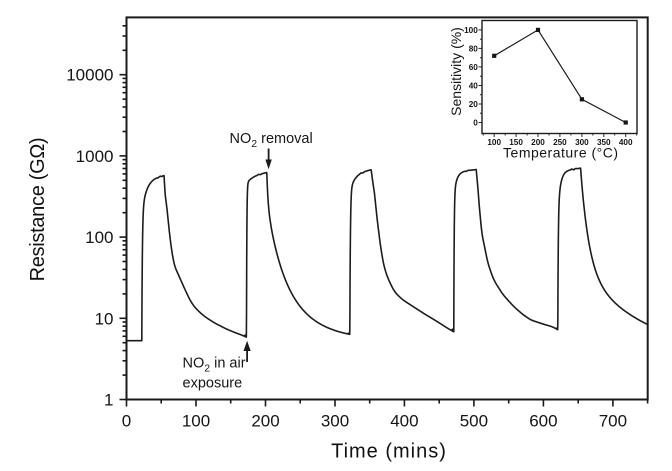 The width and height of the screenshot is (672, 471). Describe the element at coordinates (108, 400) in the screenshot. I see `svg-text: 1` at that location.